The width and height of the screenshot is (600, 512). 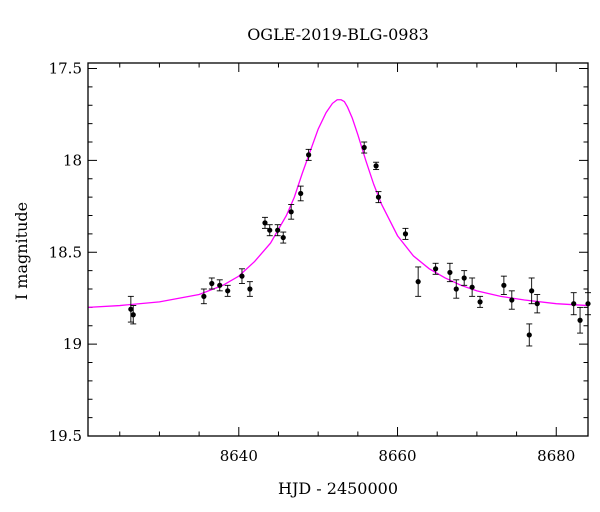 I want to click on x-tick-label: 8680, so click(x=556, y=456).